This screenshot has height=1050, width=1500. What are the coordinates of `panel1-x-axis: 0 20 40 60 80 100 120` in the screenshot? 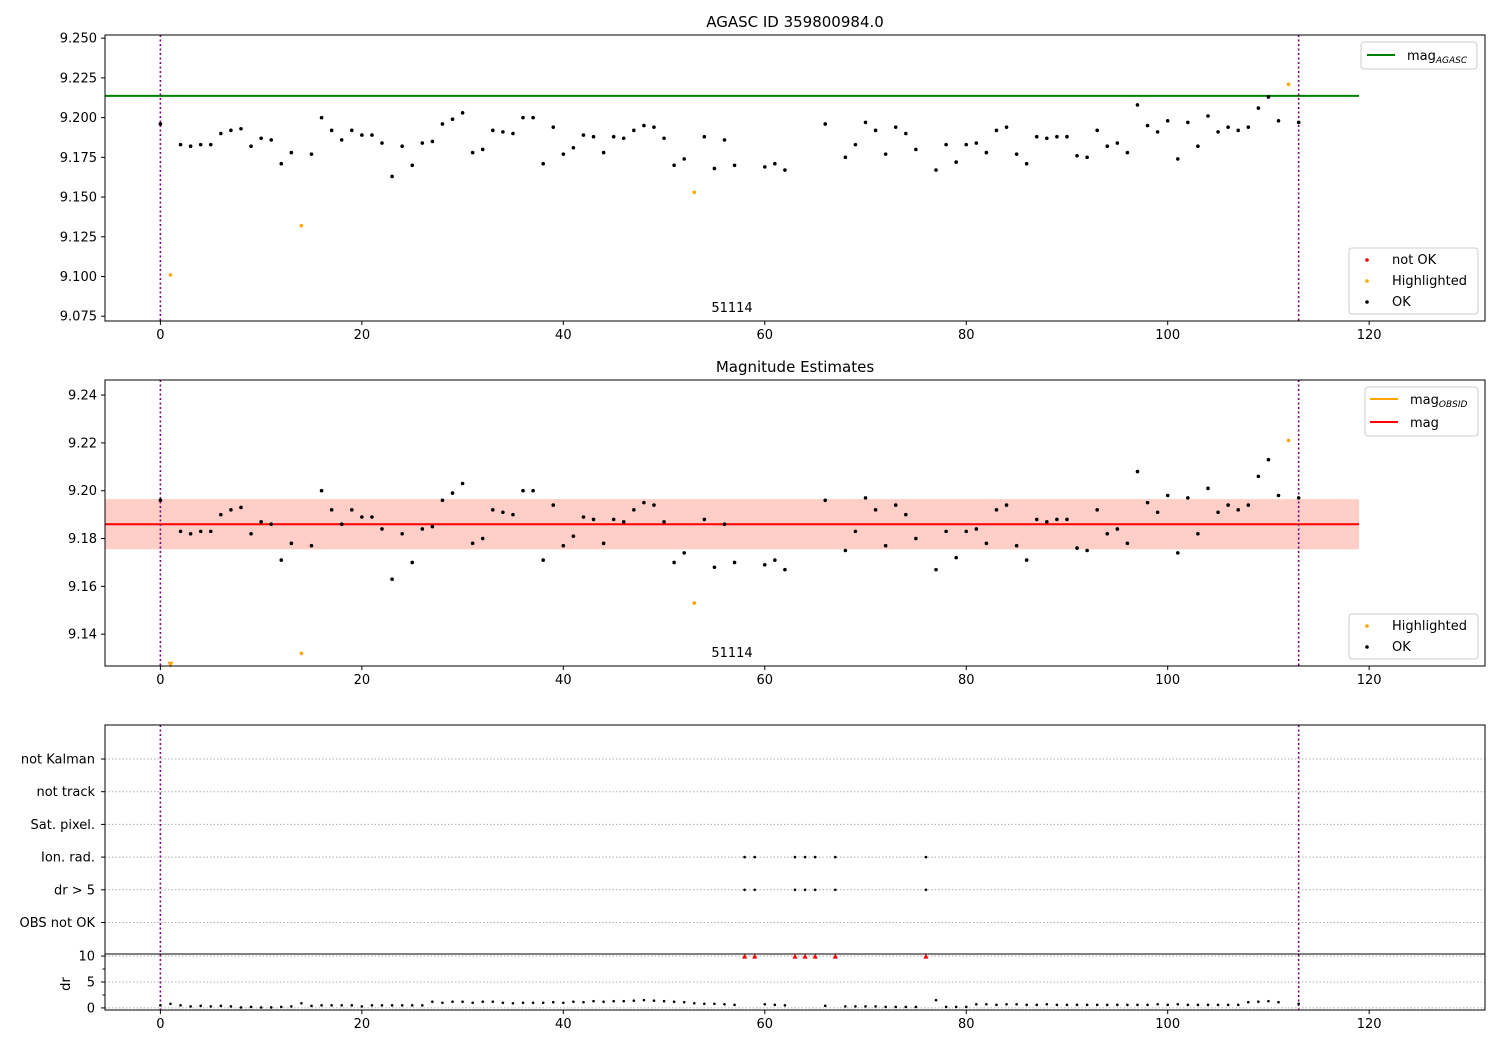 It's located at (769, 332).